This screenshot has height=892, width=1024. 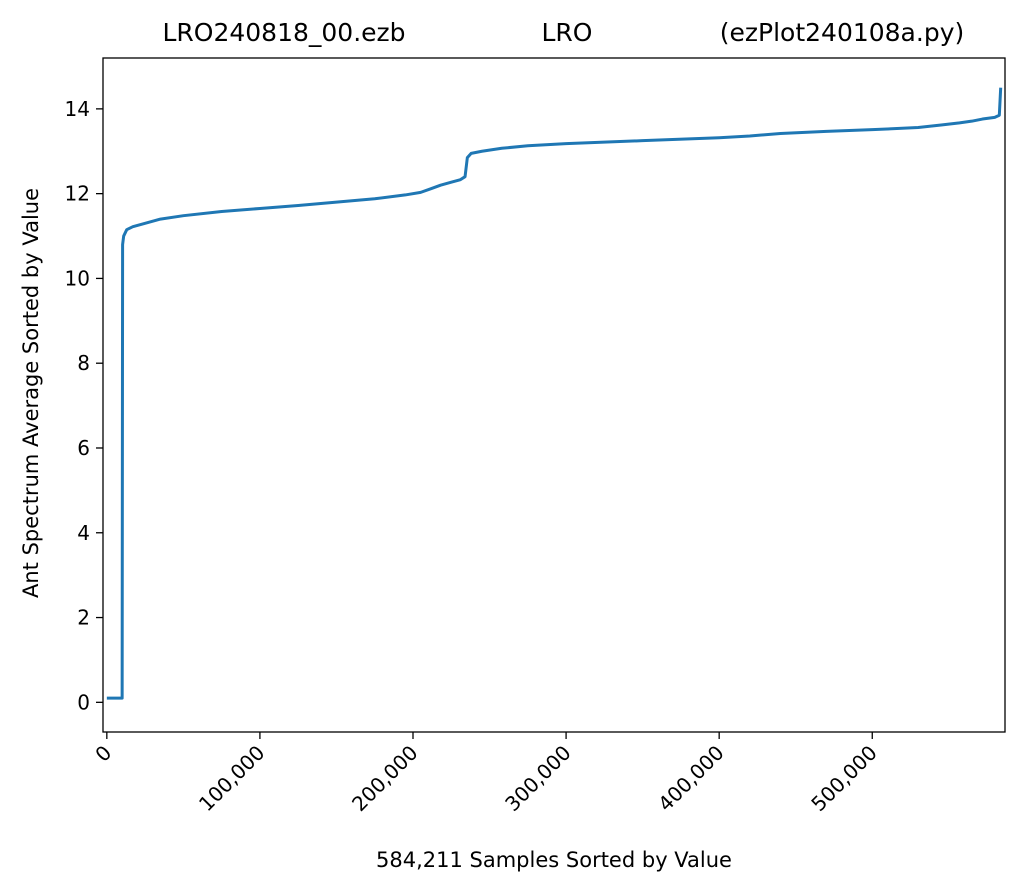 What do you see at coordinates (77, 109) in the screenshot?
I see `y-tick-label: 14` at bounding box center [77, 109].